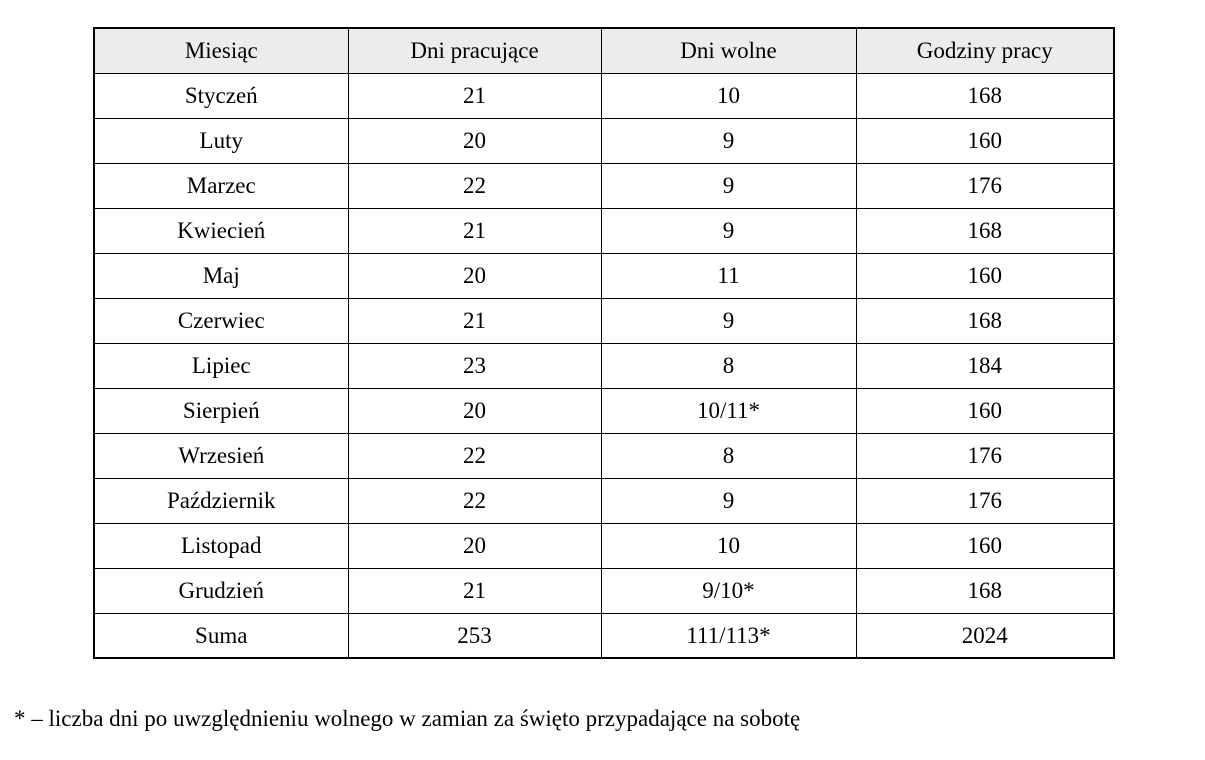 The width and height of the screenshot is (1205, 760). Describe the element at coordinates (728, 275) in the screenshot. I see `cell-free-days: 11` at that location.